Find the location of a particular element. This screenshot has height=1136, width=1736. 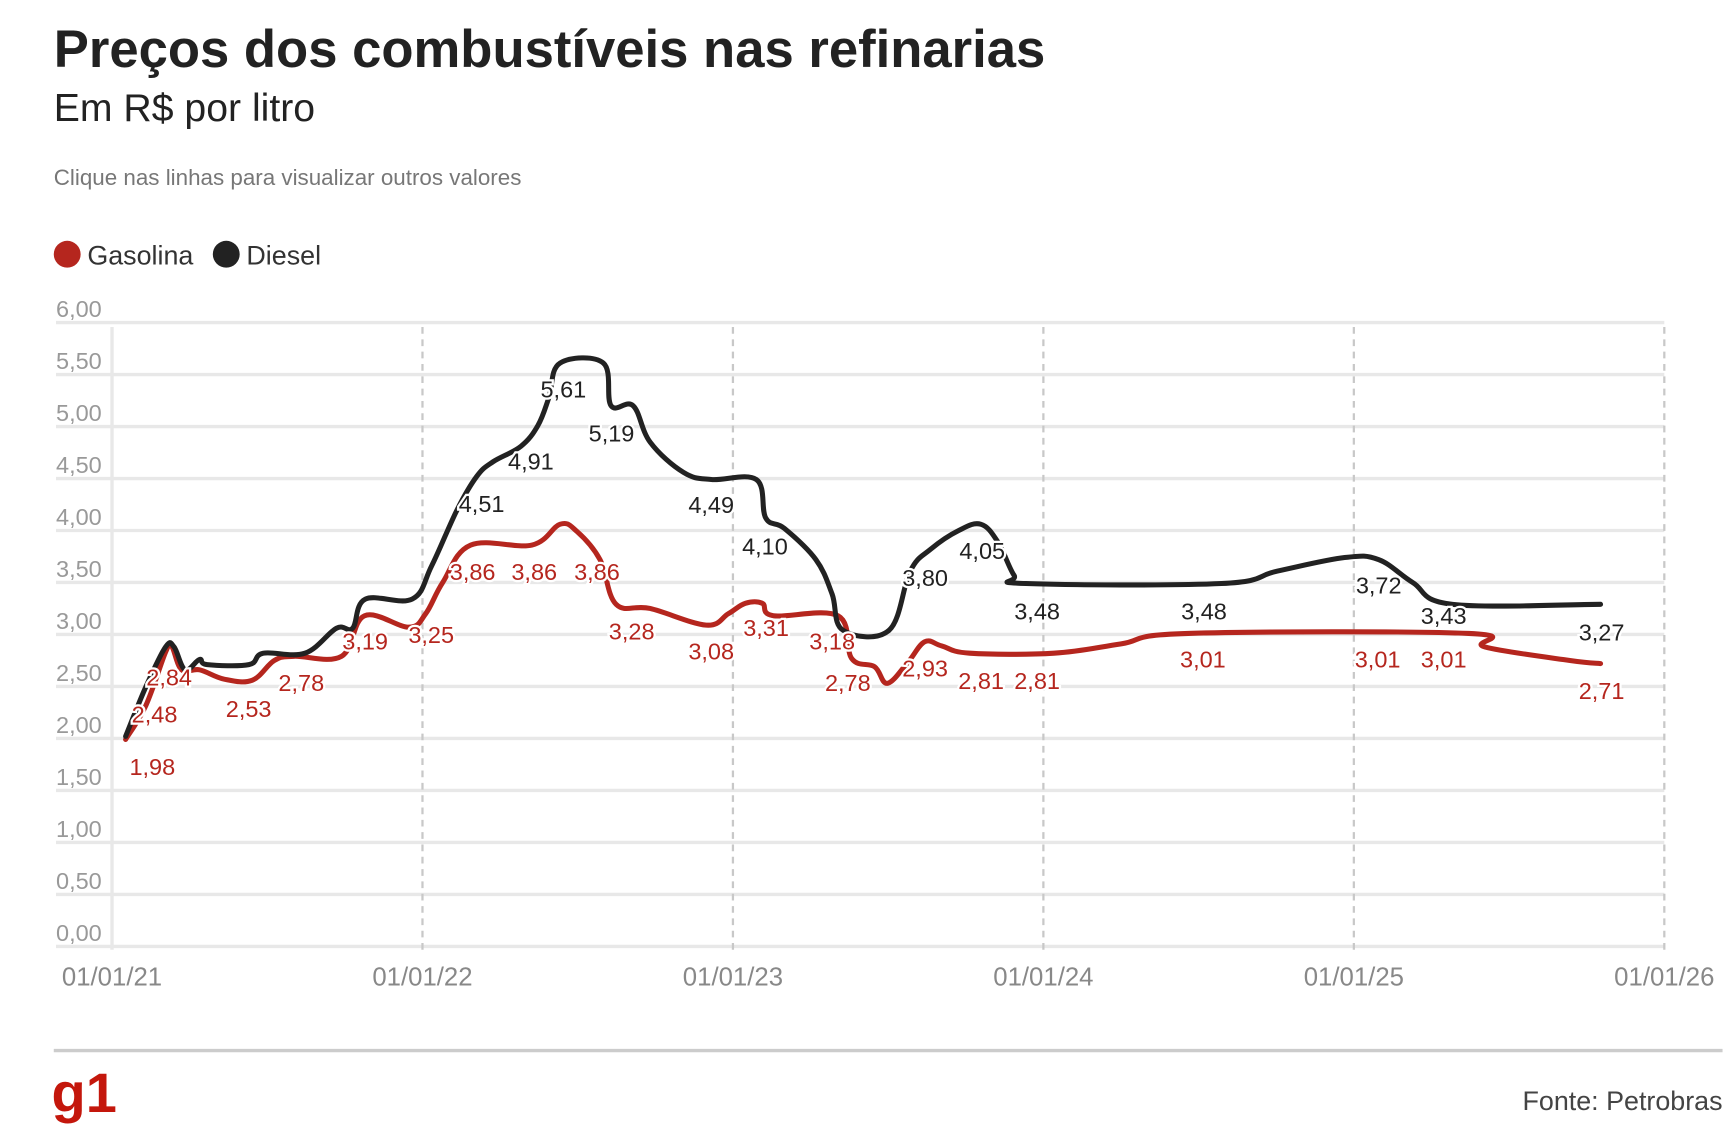

legend-item-diesel: Diesel is located at coordinates (266, 255).